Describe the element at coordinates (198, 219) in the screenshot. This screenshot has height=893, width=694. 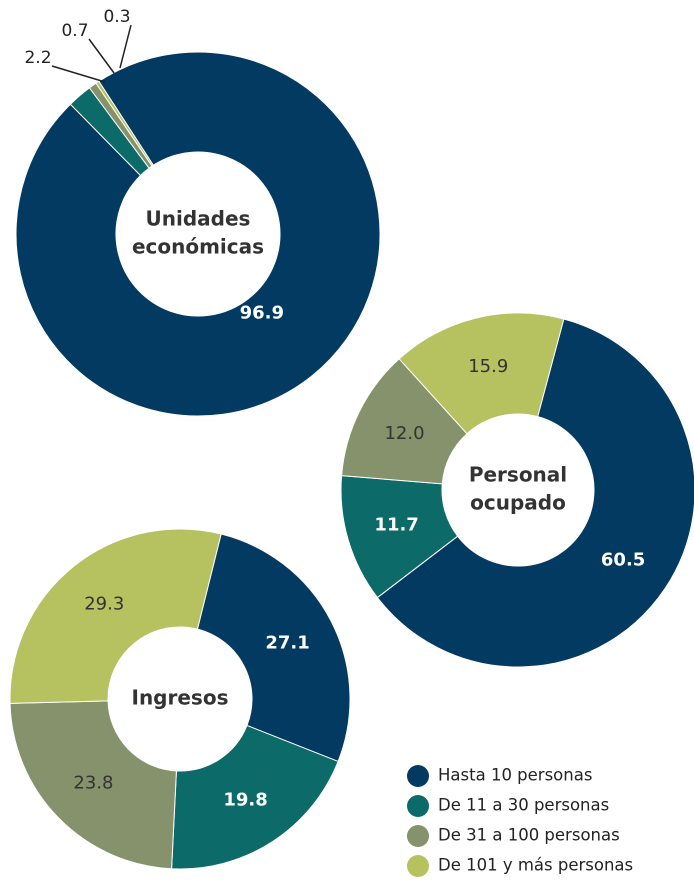
I see `donut-center-label: Unidades` at that location.